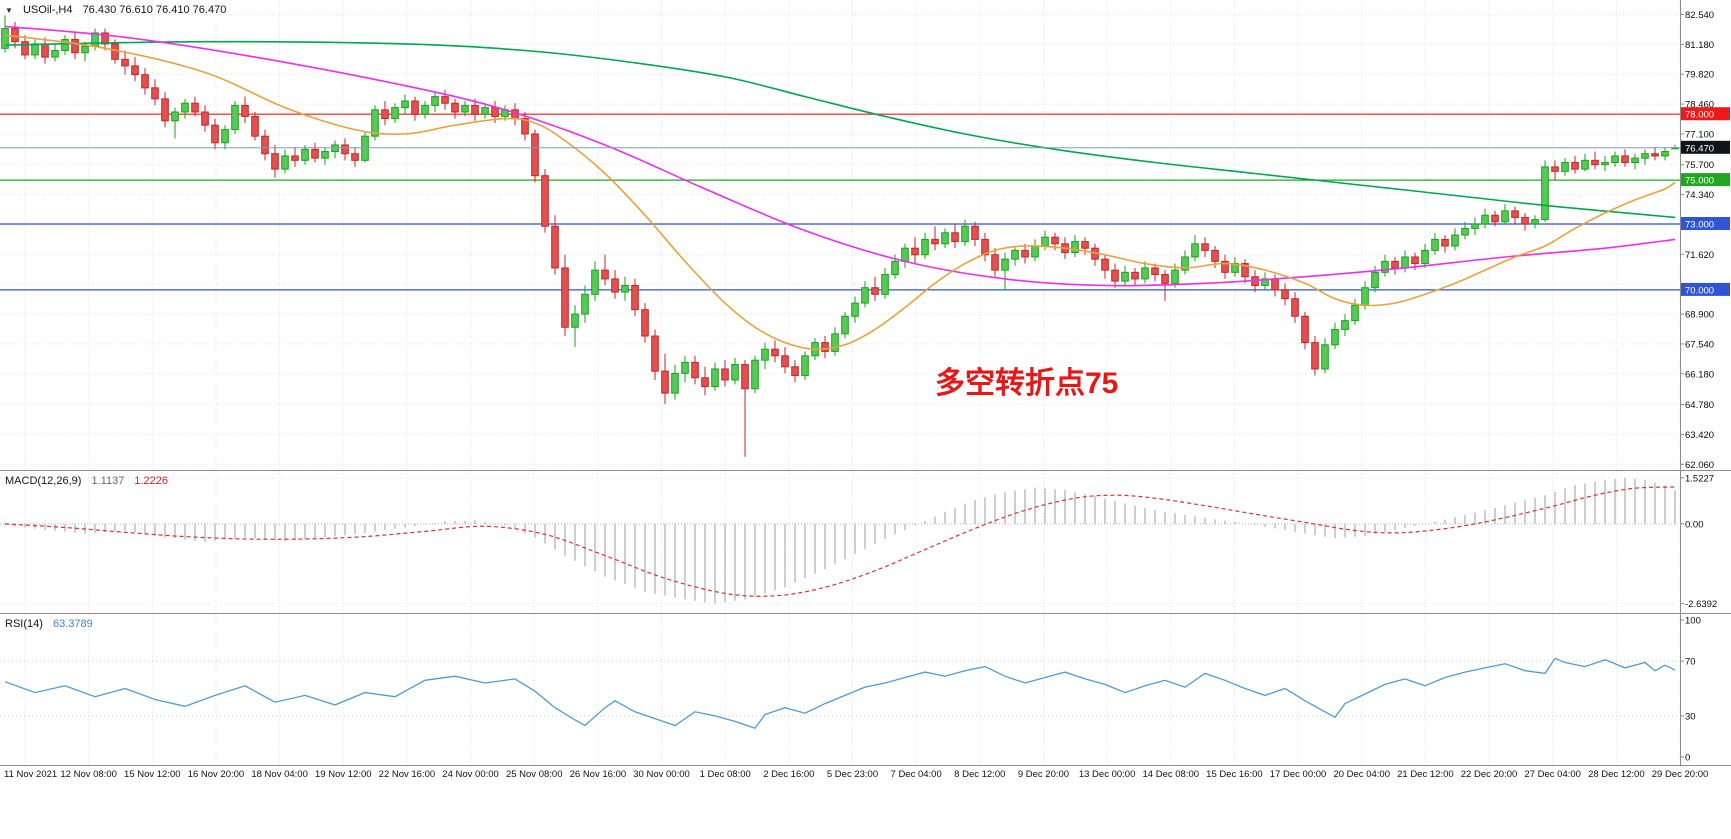 This screenshot has height=839, width=1731. Describe the element at coordinates (1698, 541) in the screenshot. I see `macd-axis: 1.5227 0.00 -2.6392` at that location.